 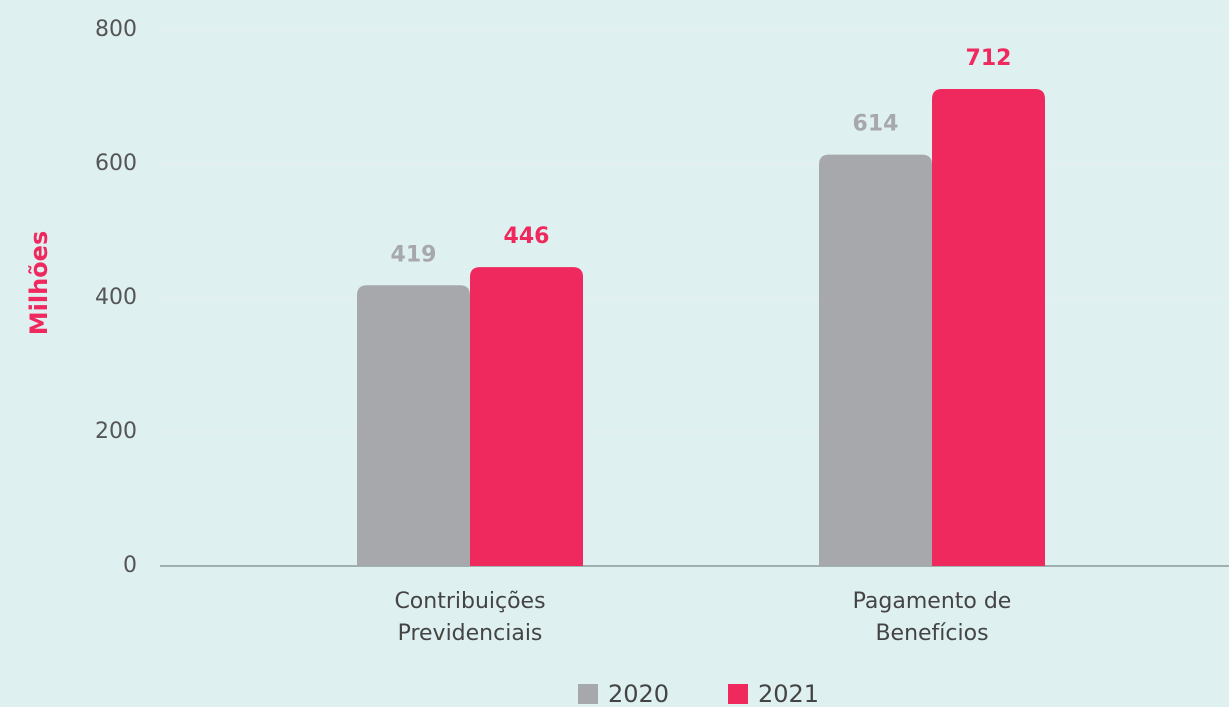 What do you see at coordinates (116, 163) in the screenshot?
I see `y-tick-label: 600` at bounding box center [116, 163].